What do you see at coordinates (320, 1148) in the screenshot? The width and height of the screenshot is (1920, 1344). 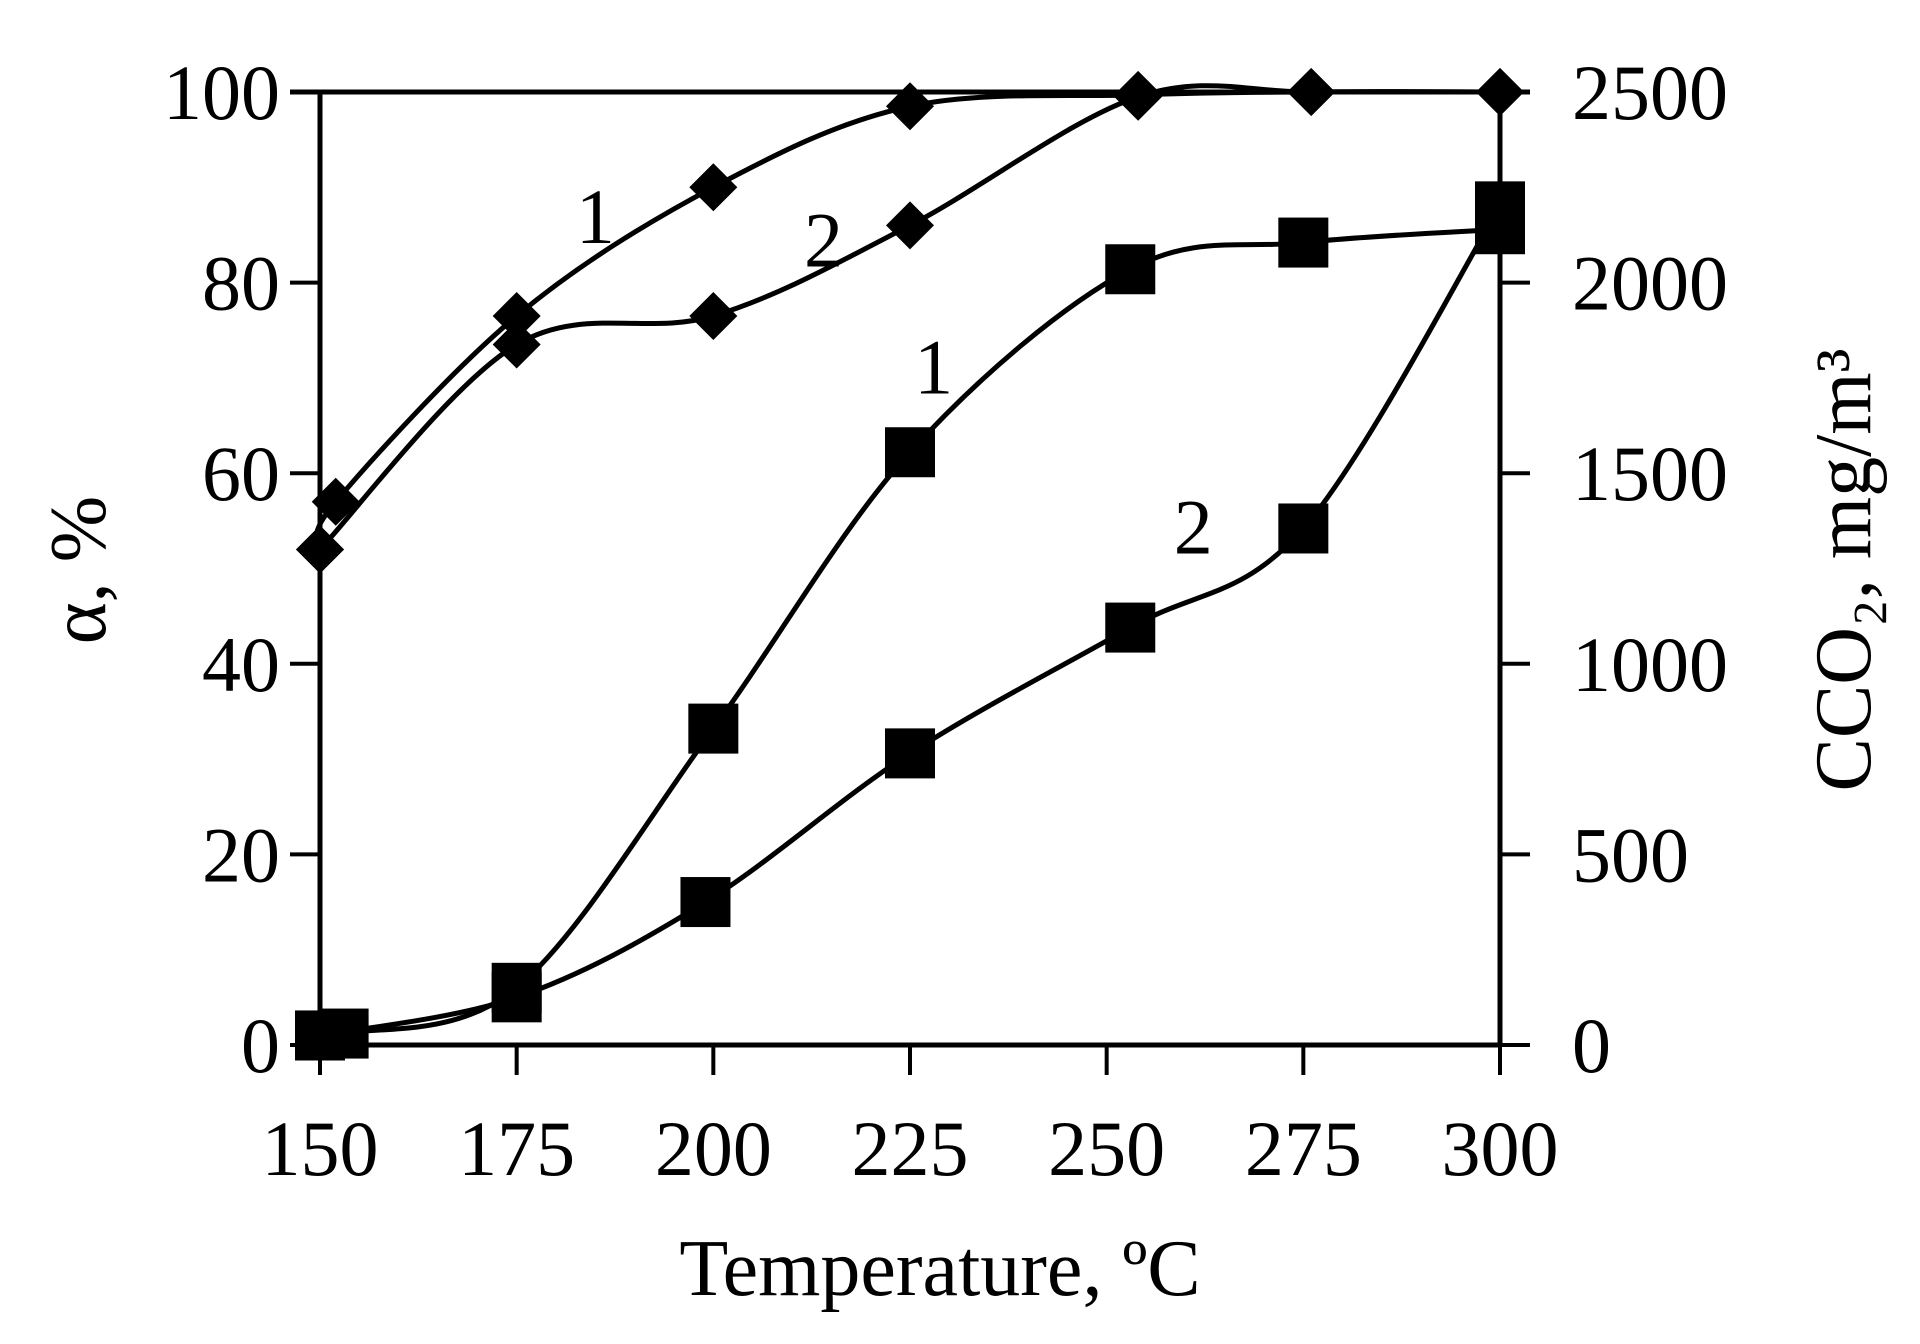 I see `x-tick-label: 150` at bounding box center [320, 1148].